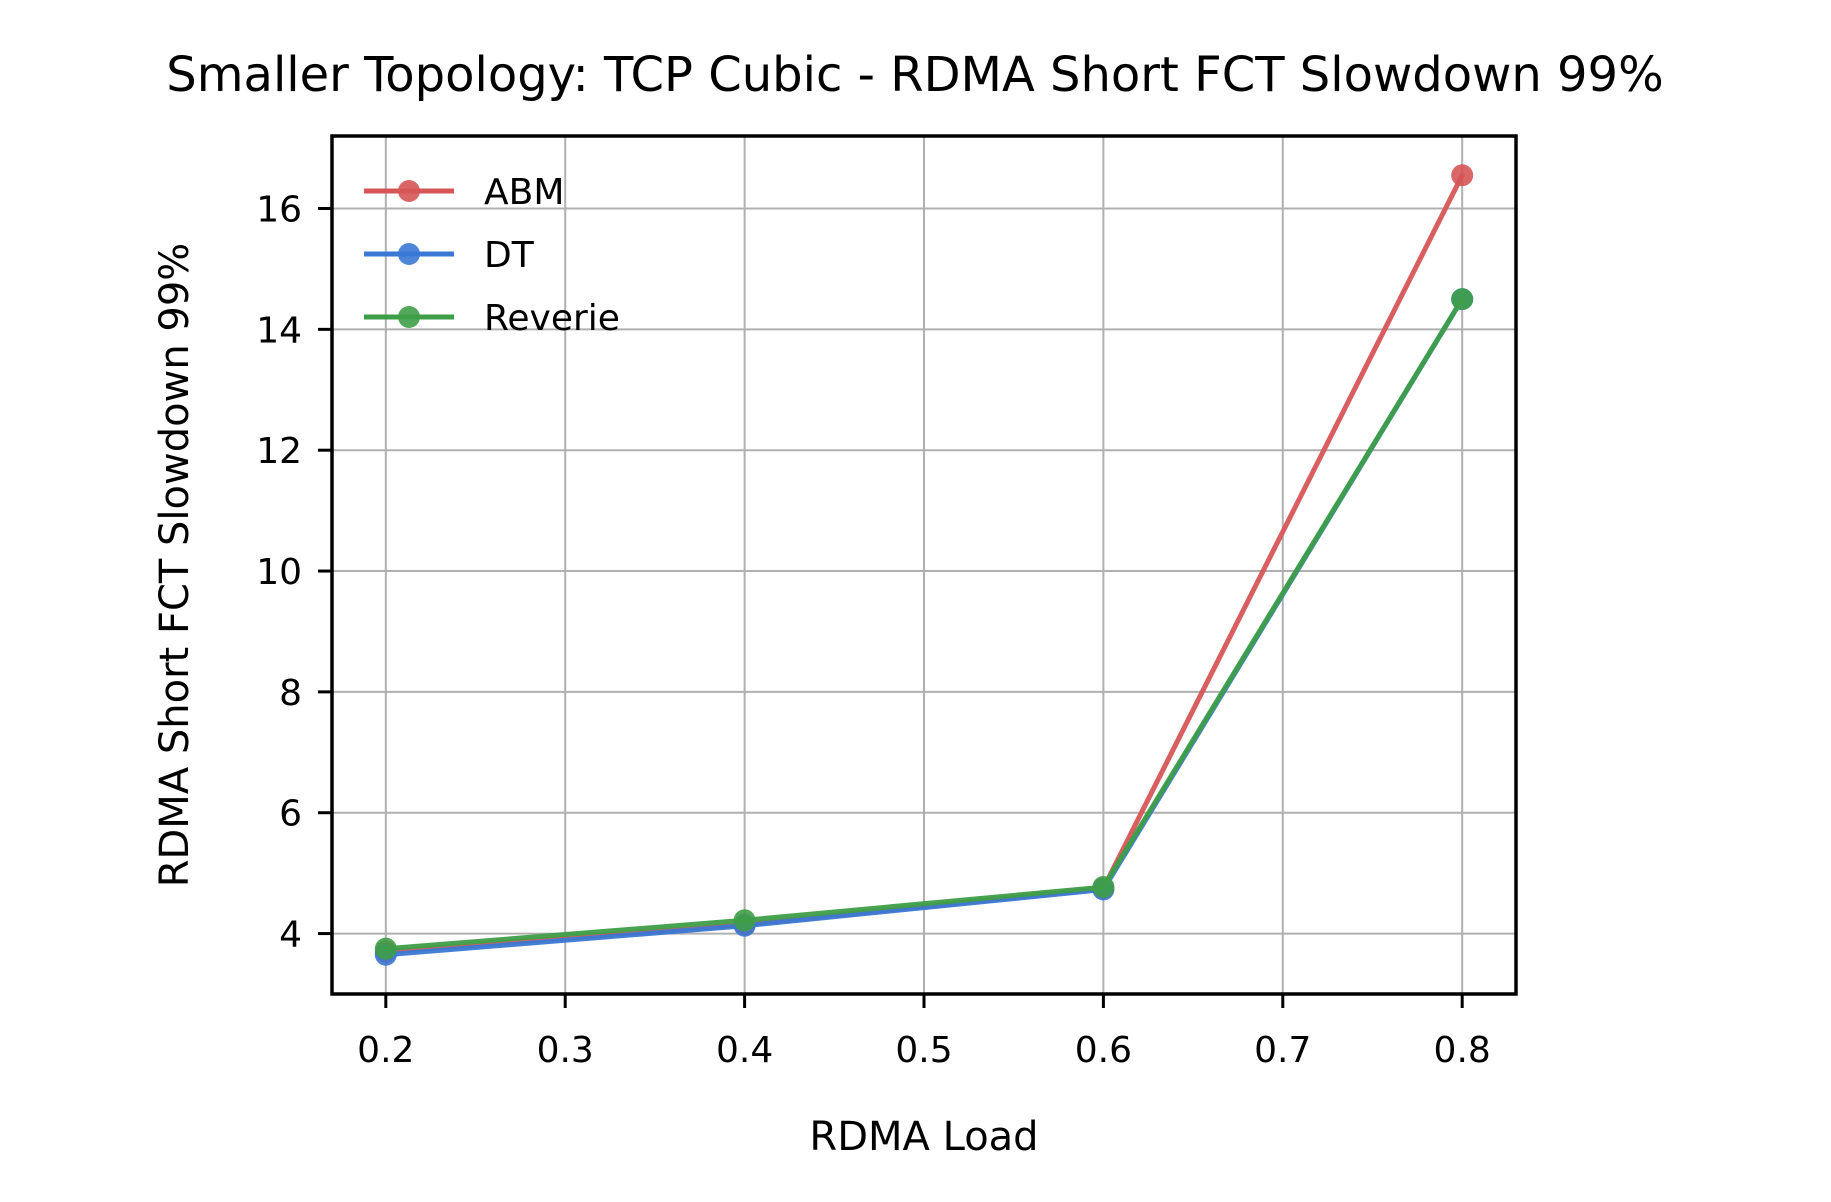  What do you see at coordinates (279, 210) in the screenshot?
I see `y-tick-label: 16` at bounding box center [279, 210].